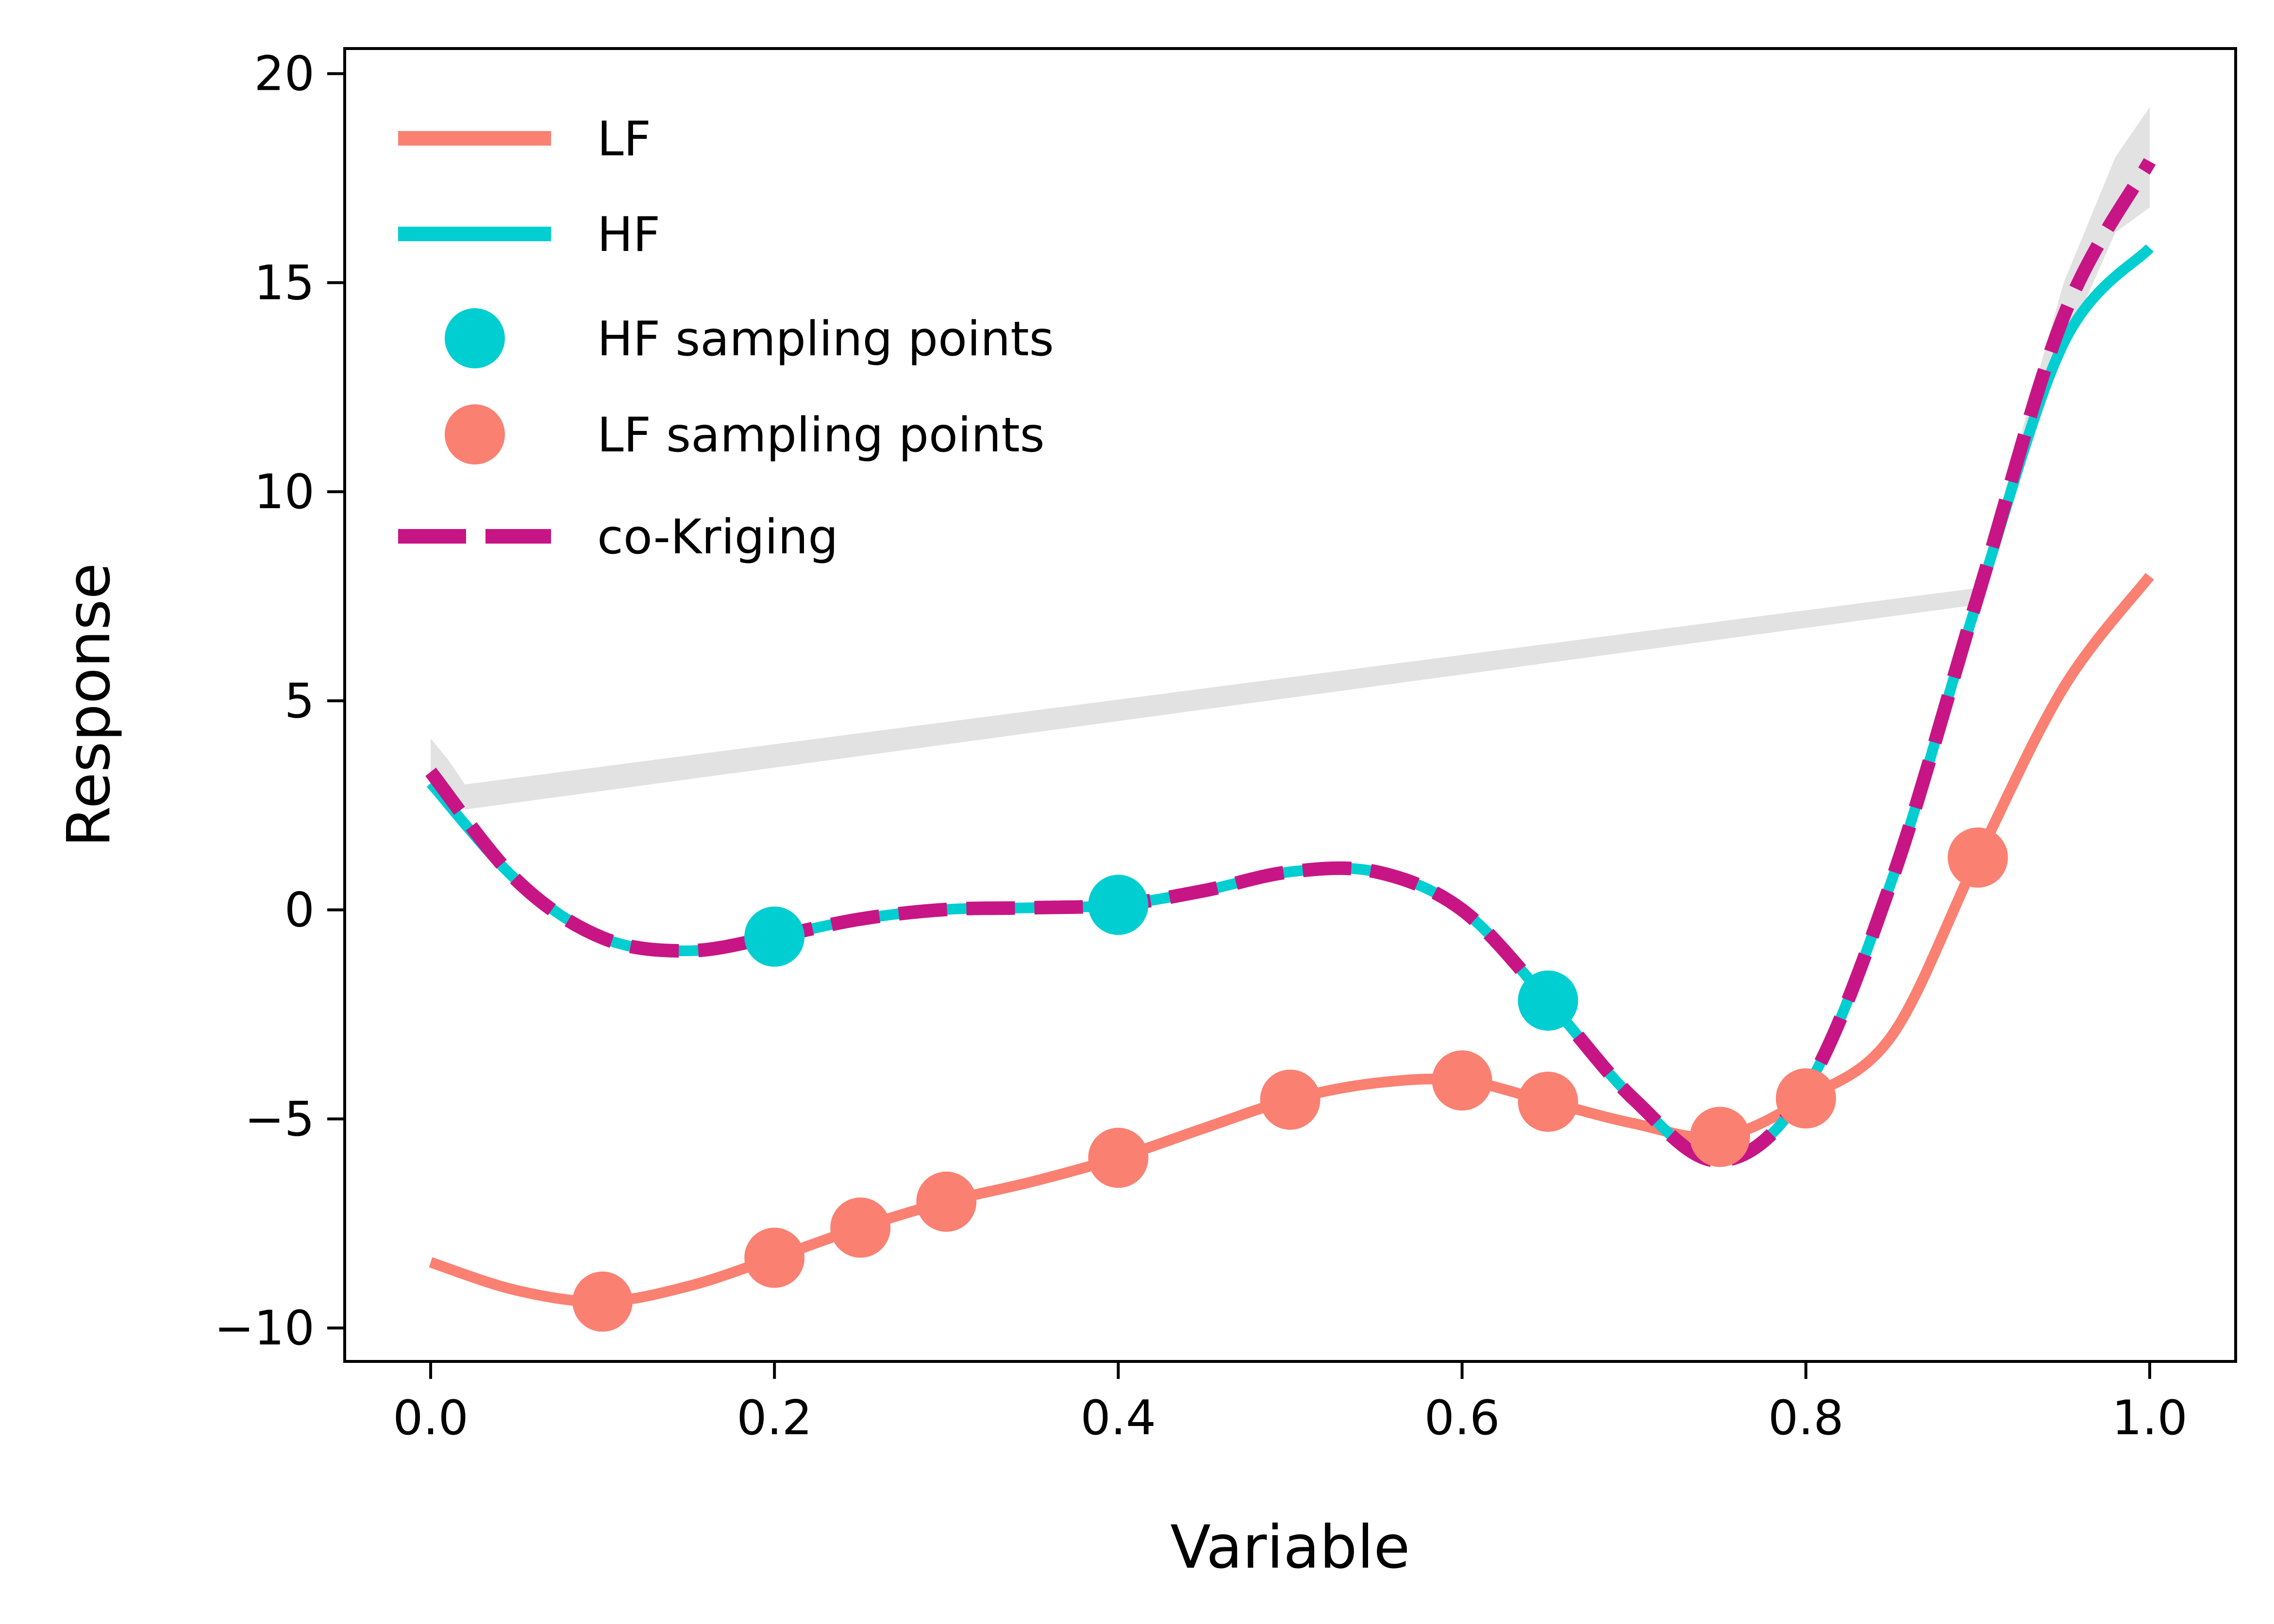 The height and width of the screenshot is (1624, 2274). Describe the element at coordinates (279, 701) in the screenshot. I see `y-axis: −10 −5 0 5 10 15 20` at that location.